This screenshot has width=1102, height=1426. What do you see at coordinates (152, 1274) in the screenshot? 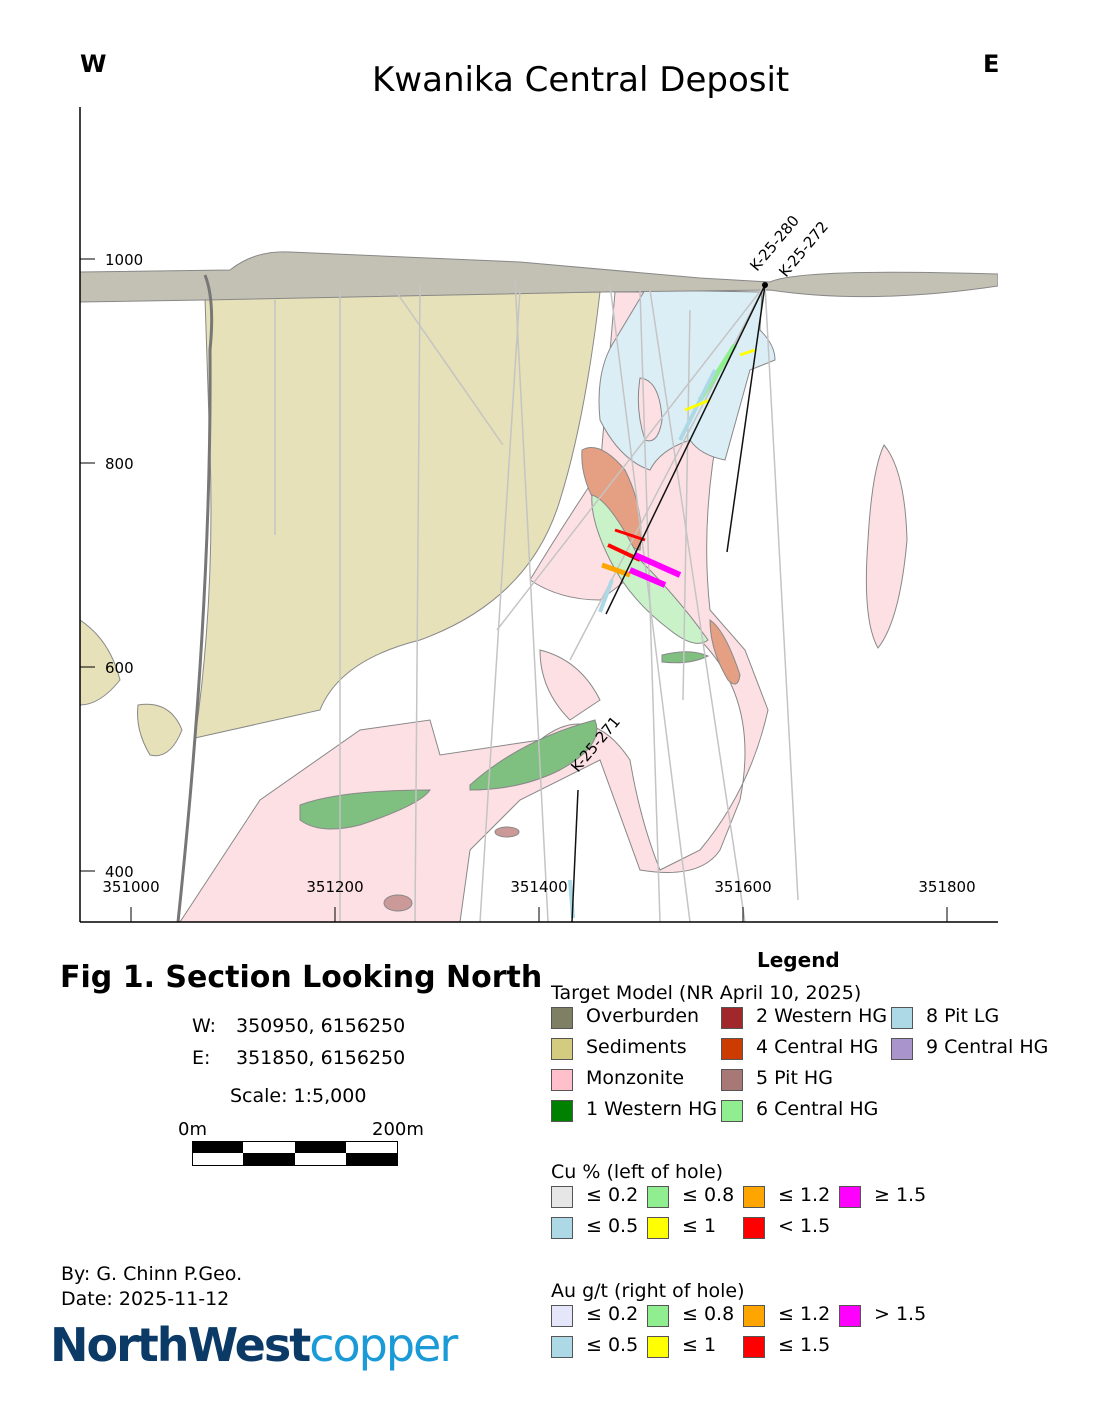
I see `author: By: G. Chinn P.Geo.` at bounding box center [152, 1274].